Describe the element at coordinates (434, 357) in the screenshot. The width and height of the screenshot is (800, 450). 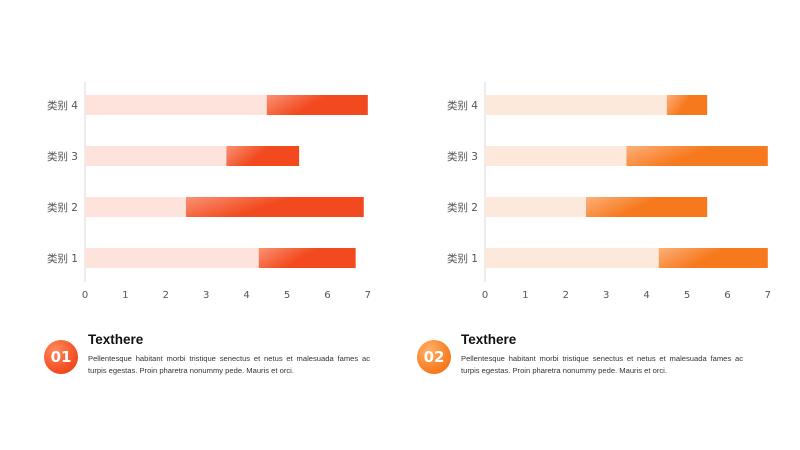
I see `number-badge: 02` at that location.